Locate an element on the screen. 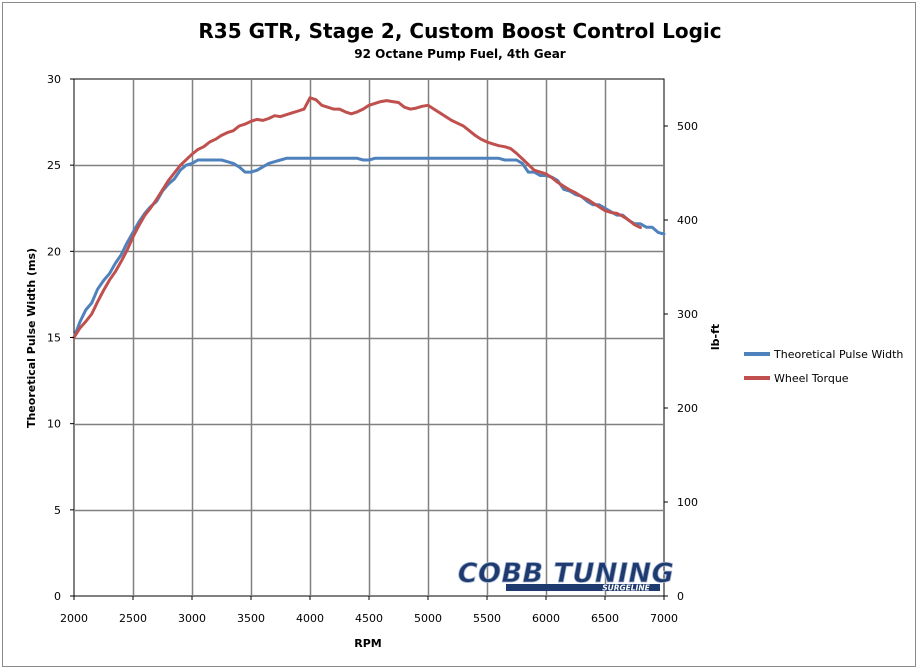 The image size is (920, 671). y-tick-label: 0 is located at coordinates (57, 596).